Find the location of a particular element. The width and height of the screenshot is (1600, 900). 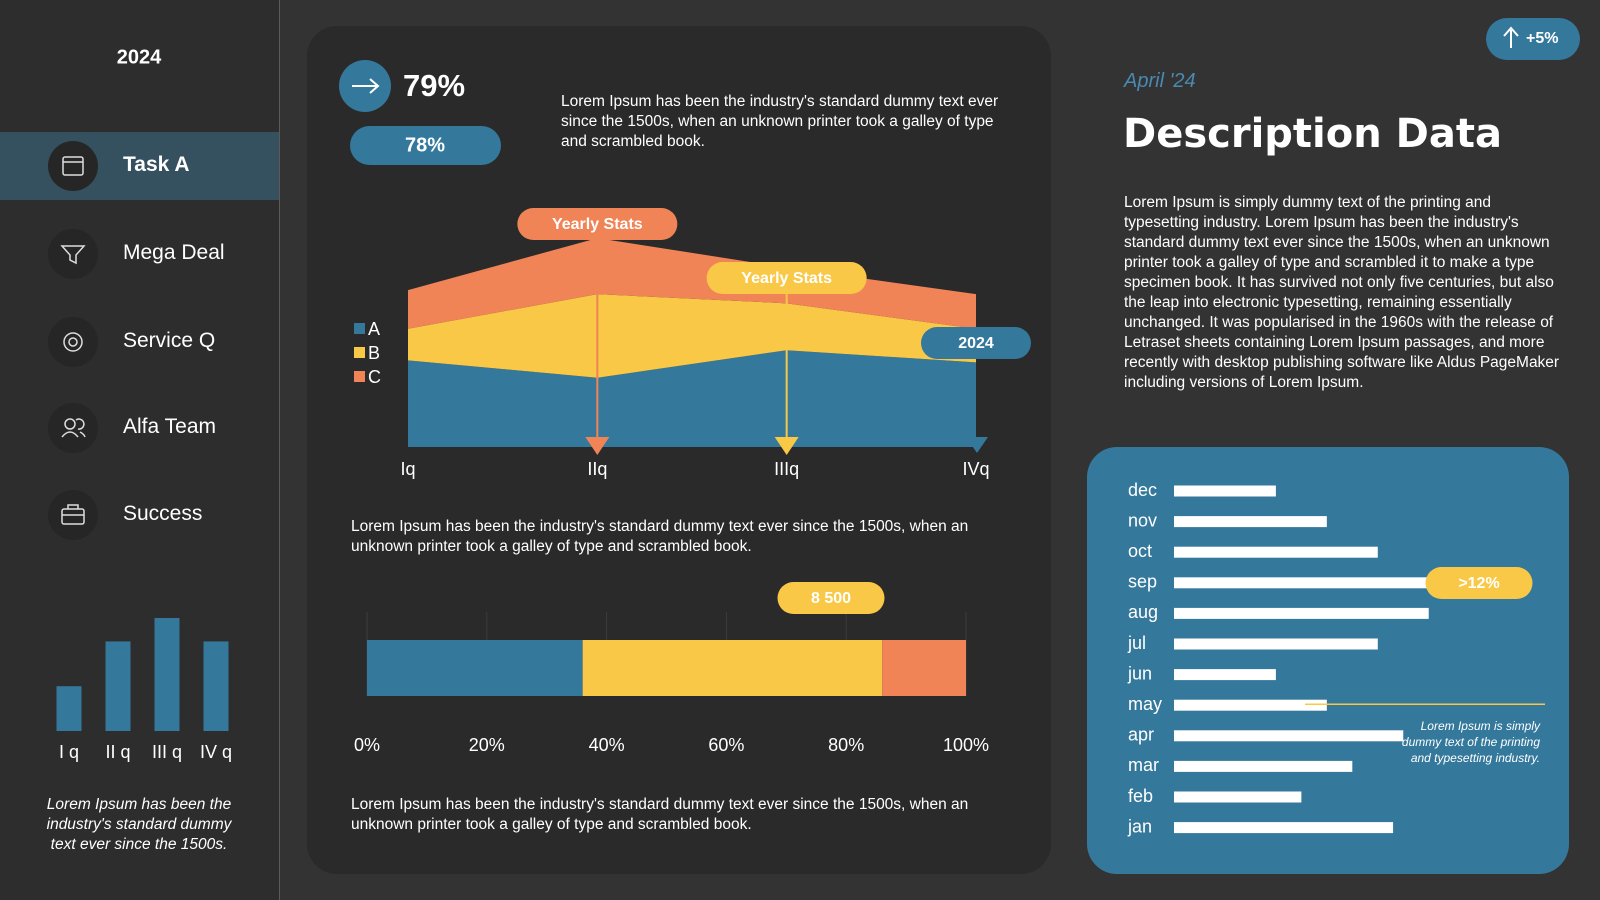

x-tick-label: Iq is located at coordinates (407, 469).